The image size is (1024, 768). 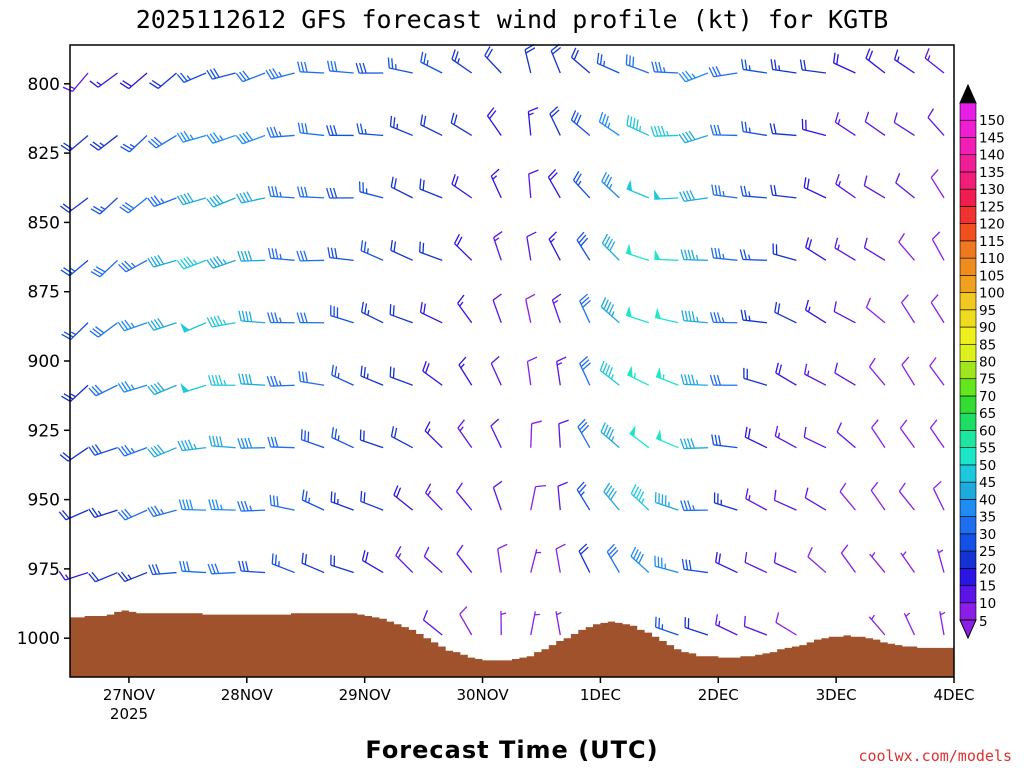 I want to click on colorbar-label: 10, so click(x=987, y=604).